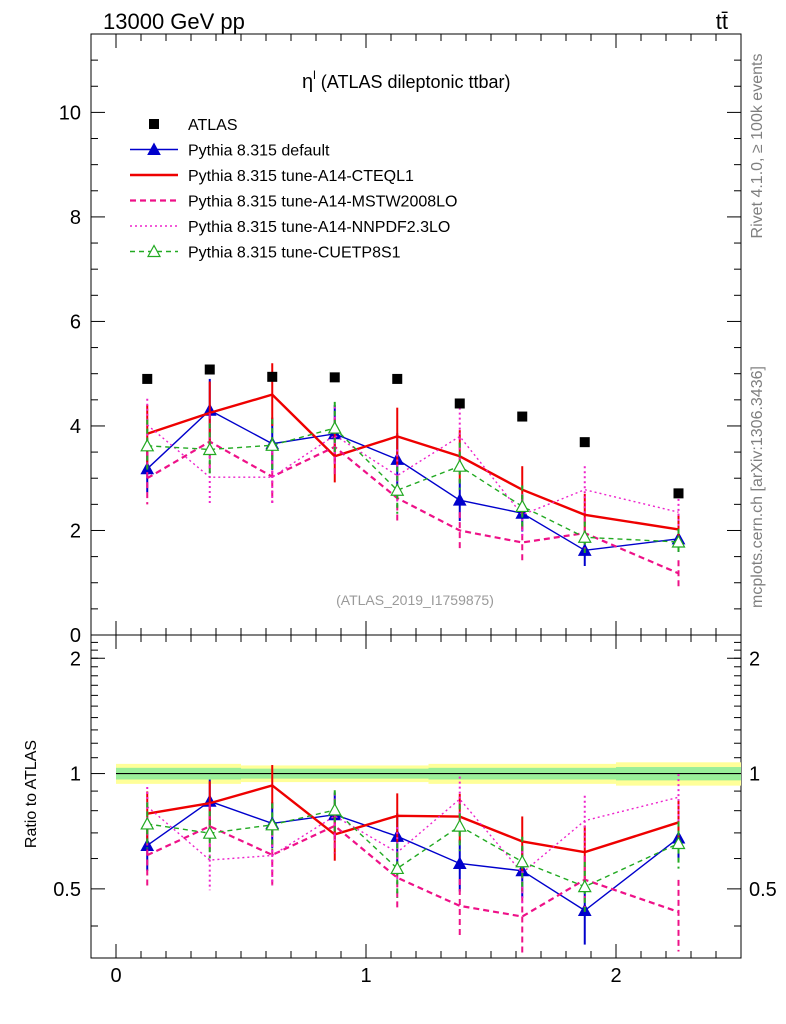  Describe the element at coordinates (757, 146) in the screenshot. I see `rivet-label: Rivet 4.1.0, ≥ 100k events` at that location.